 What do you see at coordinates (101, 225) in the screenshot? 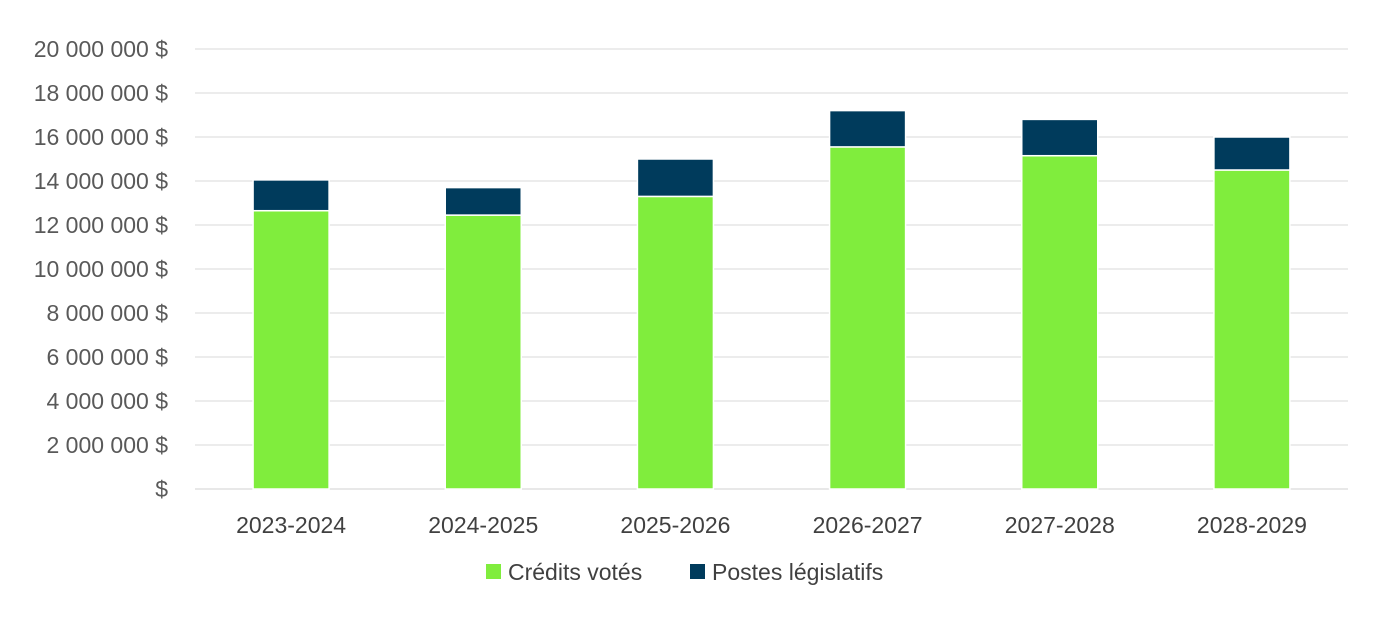
I see `y-tick-label: 12 000 000 $` at bounding box center [101, 225].